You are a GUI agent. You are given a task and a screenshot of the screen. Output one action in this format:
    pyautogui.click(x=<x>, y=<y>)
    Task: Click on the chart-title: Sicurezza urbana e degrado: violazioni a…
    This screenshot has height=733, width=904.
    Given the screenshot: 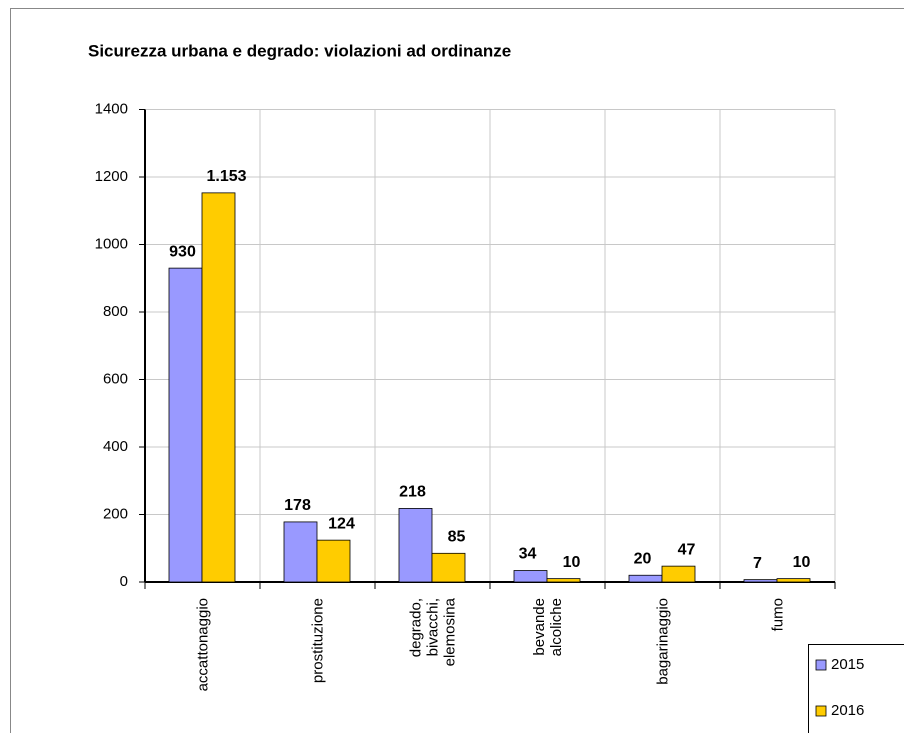 What is the action you would take?
    pyautogui.click(x=299, y=50)
    